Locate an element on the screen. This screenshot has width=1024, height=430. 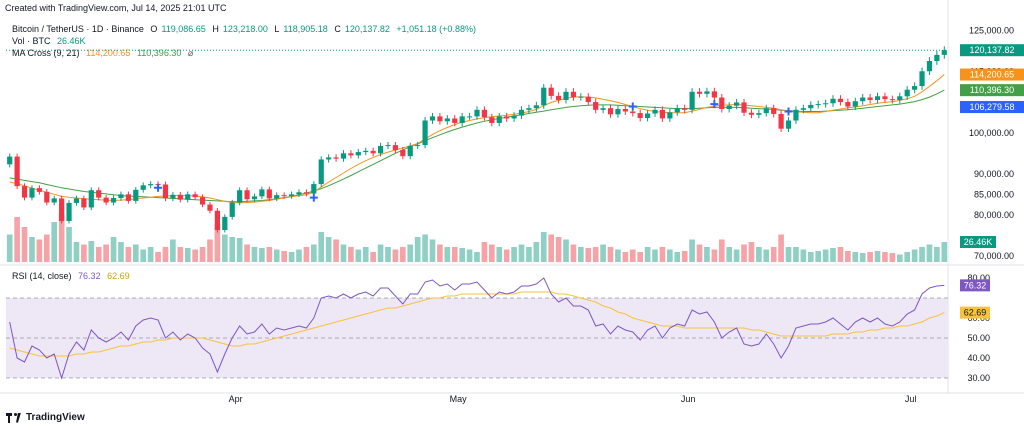
close-label: C is located at coordinates (337, 29).